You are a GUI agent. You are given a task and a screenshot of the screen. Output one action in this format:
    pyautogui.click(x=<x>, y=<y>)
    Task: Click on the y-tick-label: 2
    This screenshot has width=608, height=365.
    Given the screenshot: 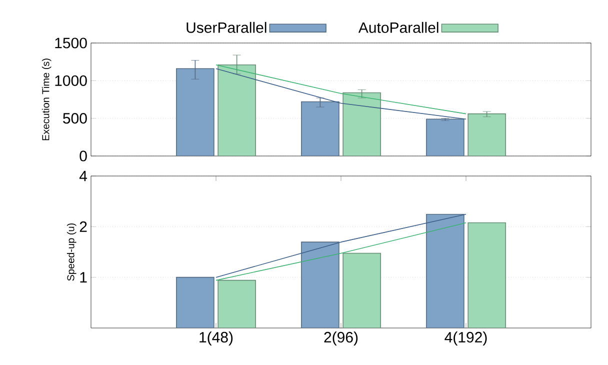 What is the action you would take?
    pyautogui.click(x=83, y=226)
    